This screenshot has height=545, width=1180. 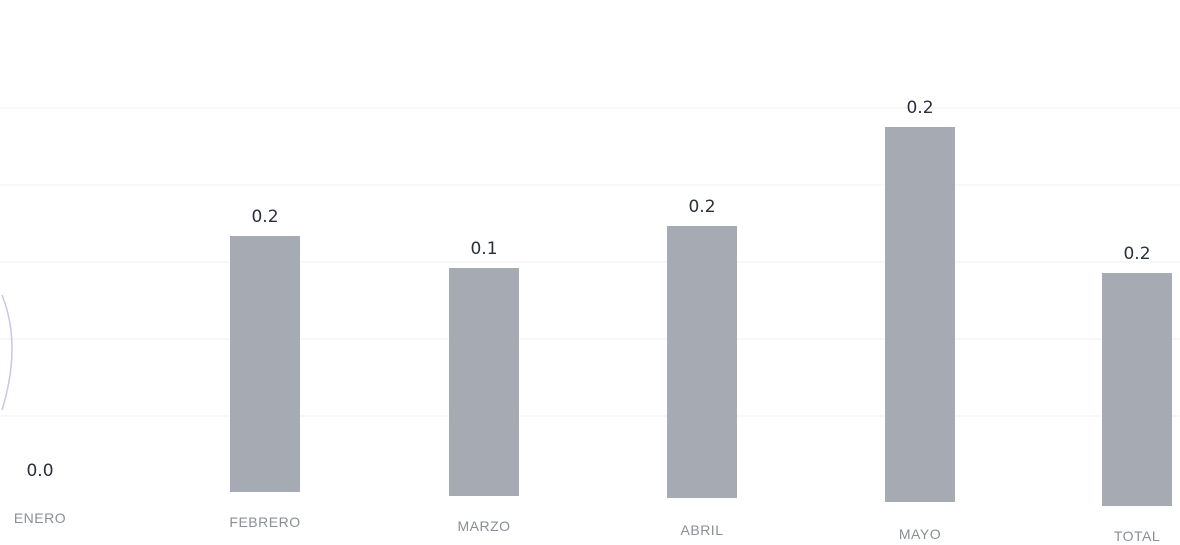 I want to click on x-tick-label-mayo: MAYO, so click(x=920, y=534).